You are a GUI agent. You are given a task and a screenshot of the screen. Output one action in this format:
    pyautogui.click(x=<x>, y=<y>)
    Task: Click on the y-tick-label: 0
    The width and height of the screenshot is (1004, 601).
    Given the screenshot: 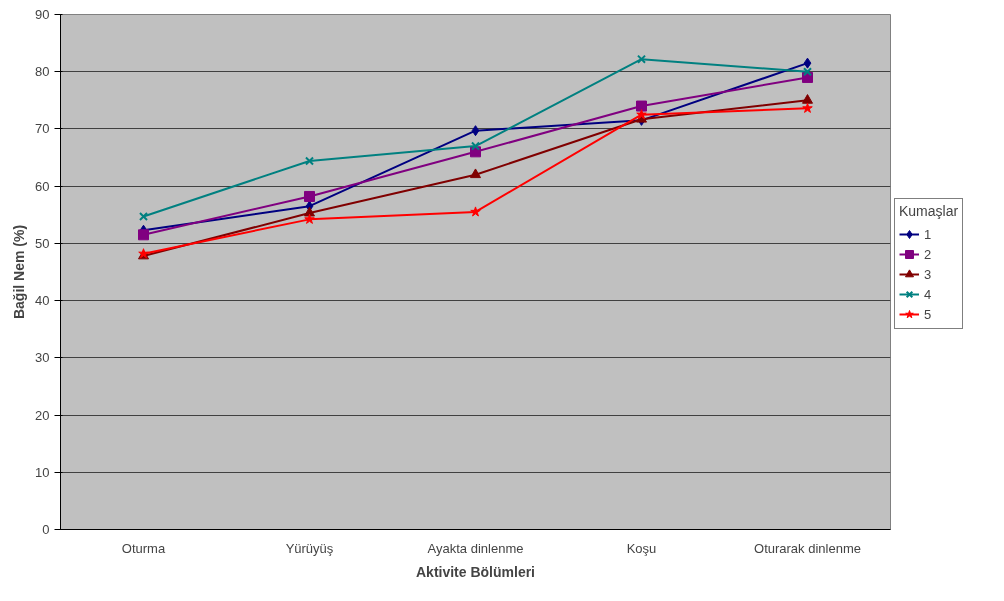 What is the action you would take?
    pyautogui.click(x=46, y=529)
    